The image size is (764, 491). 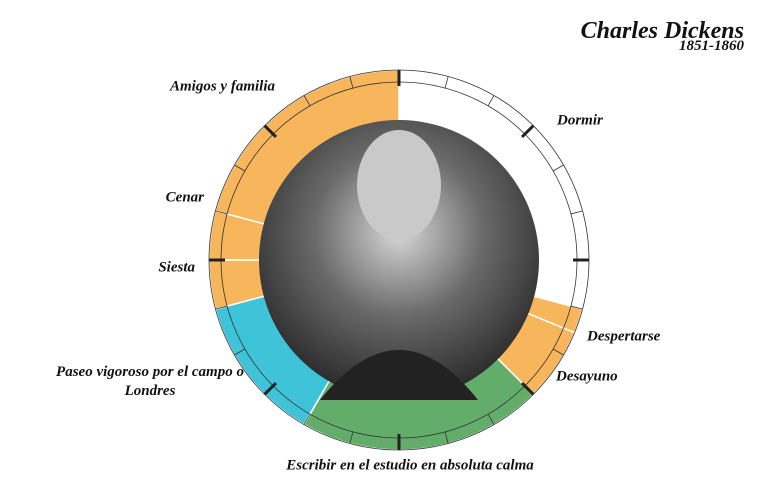 What do you see at coordinates (399, 375) in the screenshot?
I see `portrait-body` at bounding box center [399, 375].